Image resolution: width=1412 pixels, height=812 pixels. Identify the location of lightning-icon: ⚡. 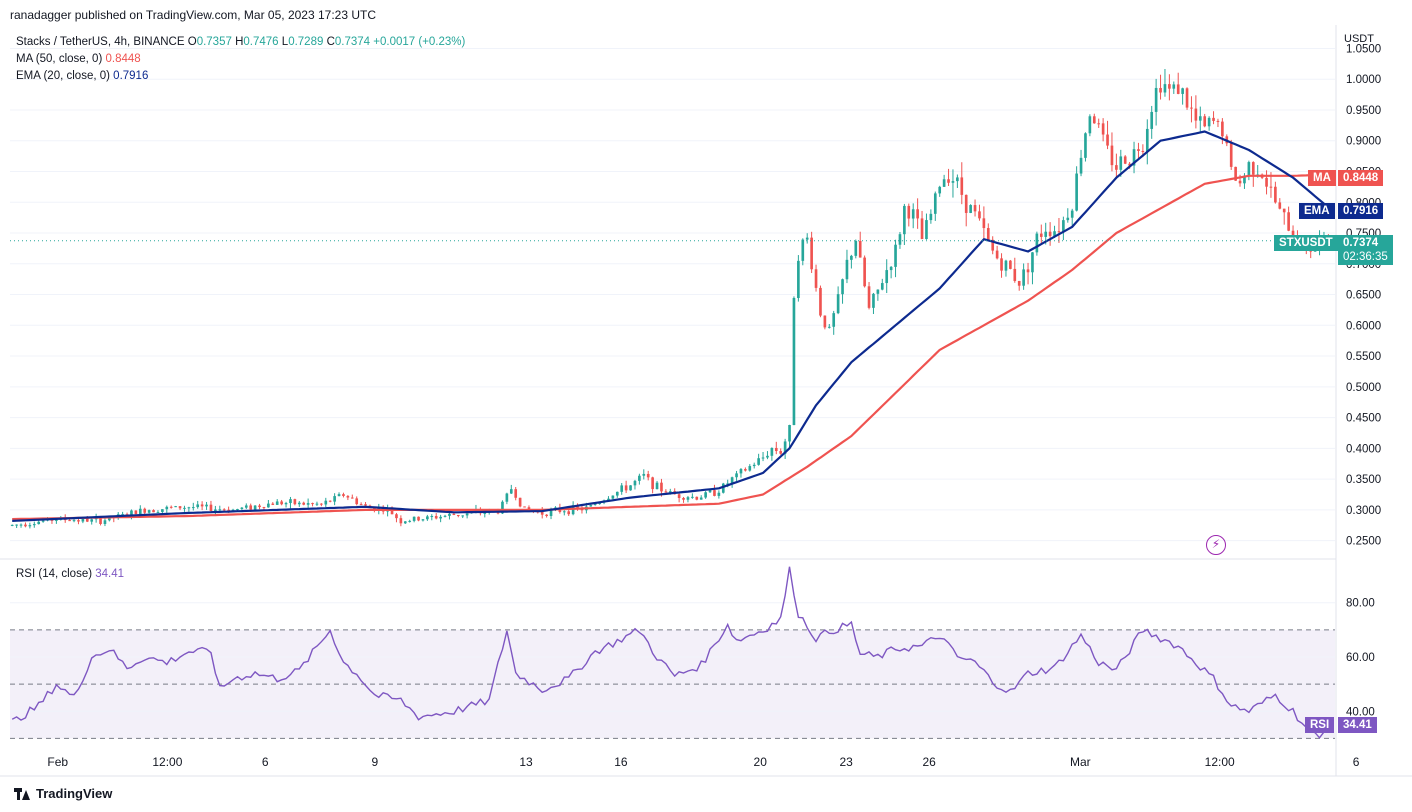
(1216, 545).